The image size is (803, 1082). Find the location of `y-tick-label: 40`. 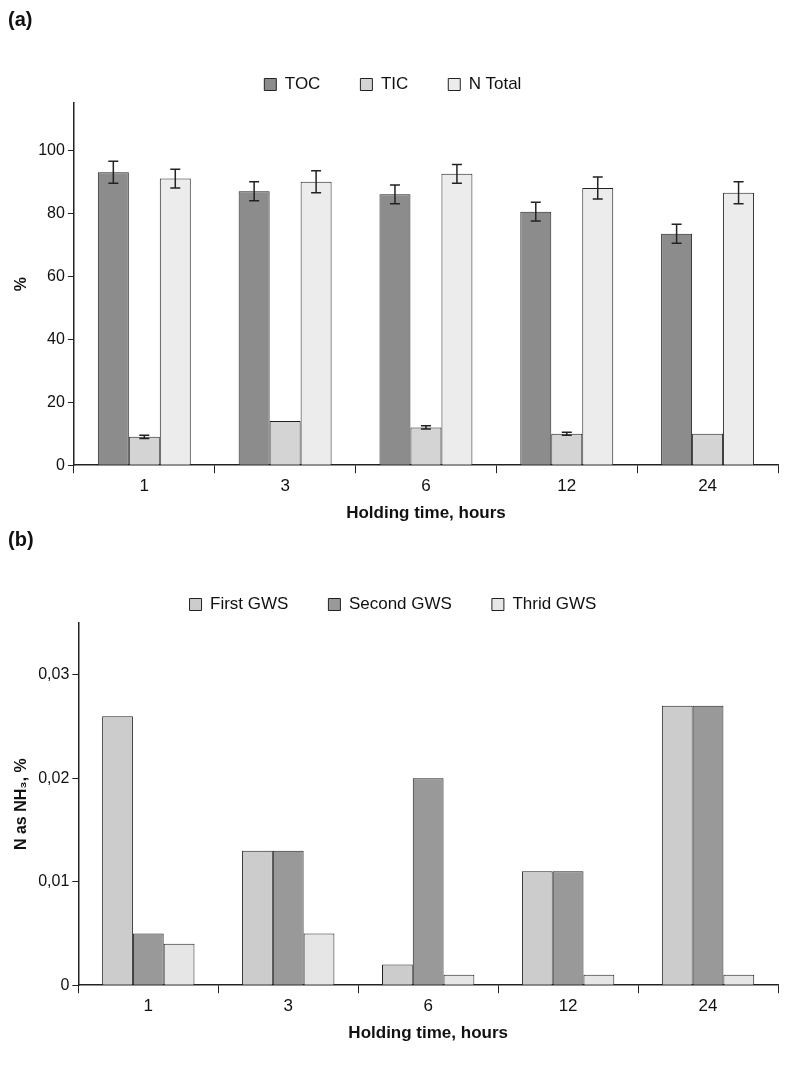

y-tick-label: 40 is located at coordinates (56, 338).